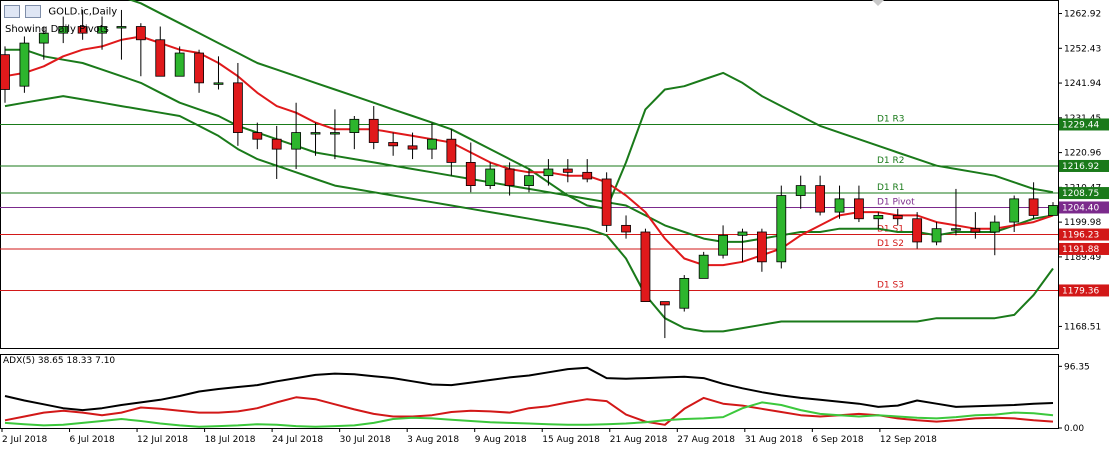 This screenshot has width=1109, height=450. Describe the element at coordinates (12, 11) in the screenshot. I see `chart-menu-icon` at that location.